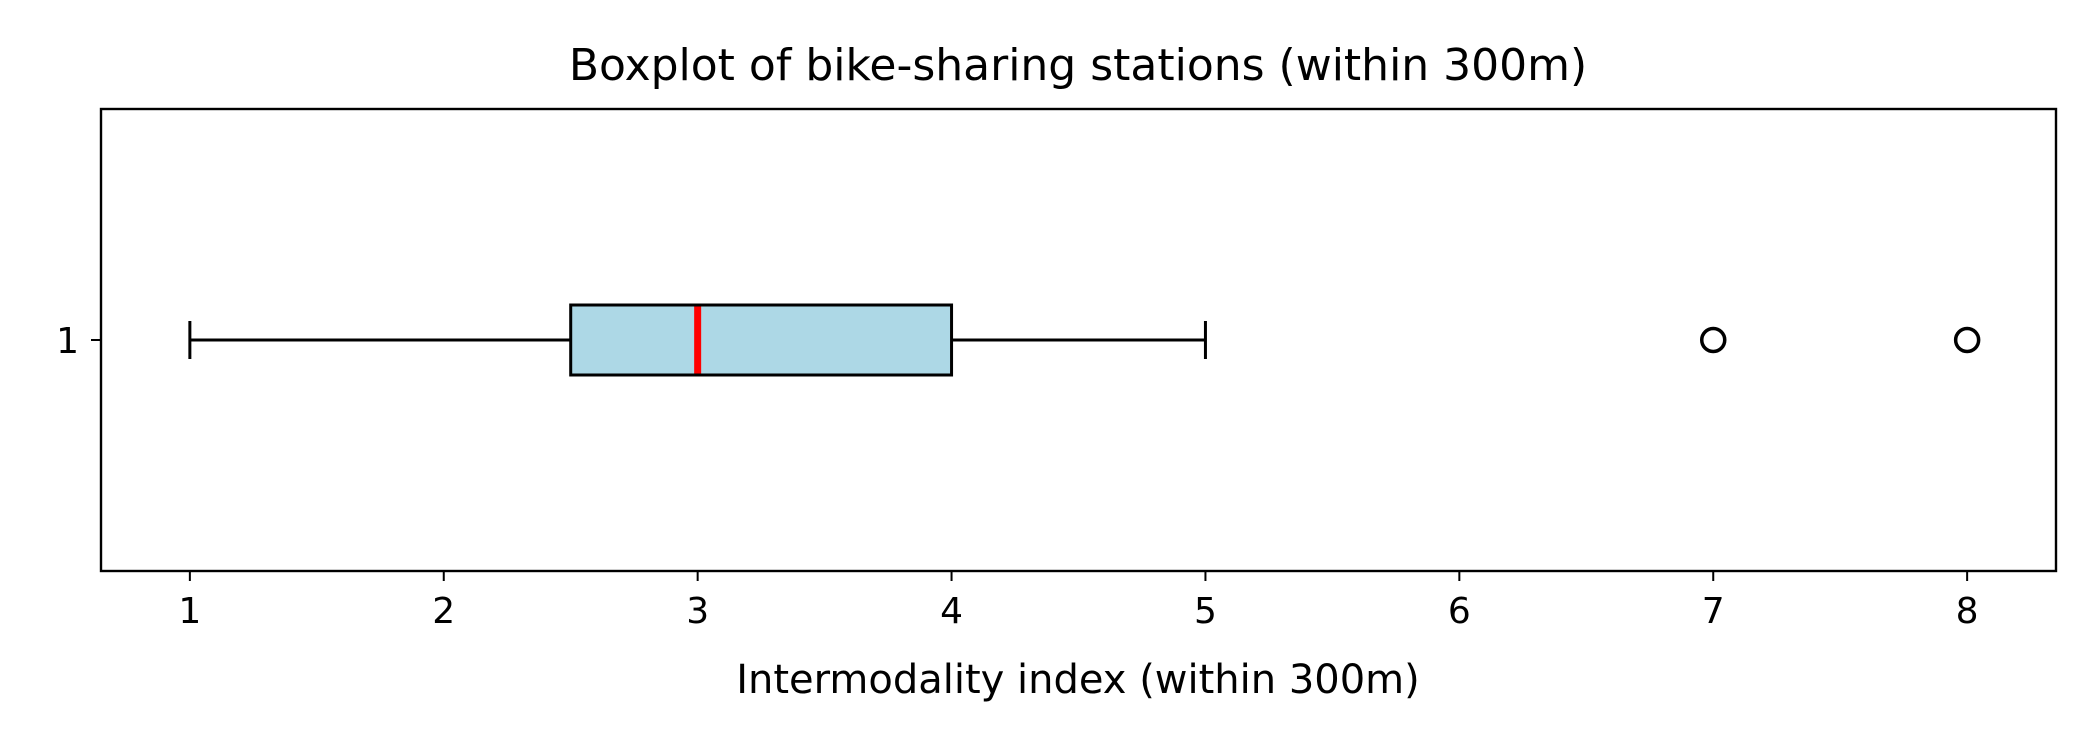  What do you see at coordinates (1078, 680) in the screenshot?
I see `x-axis-label: Intermodality index (within 300m)` at bounding box center [1078, 680].